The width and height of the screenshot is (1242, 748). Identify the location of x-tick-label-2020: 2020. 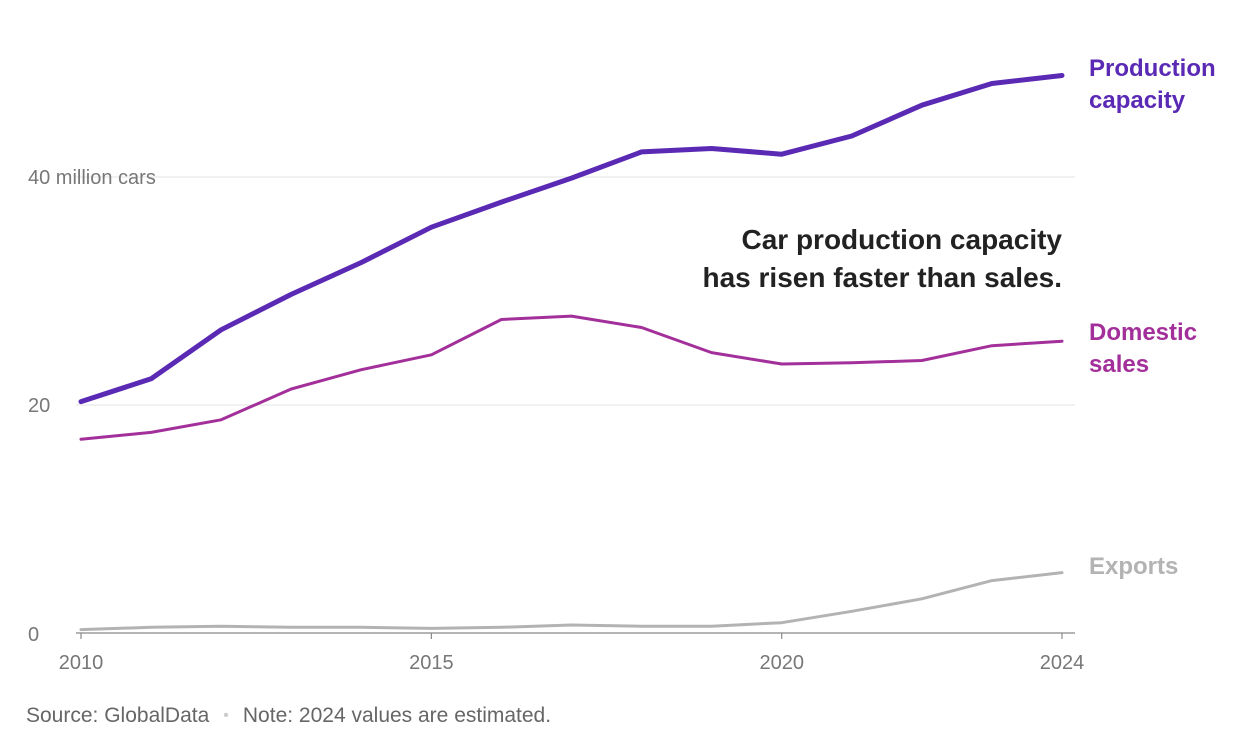
(781, 663).